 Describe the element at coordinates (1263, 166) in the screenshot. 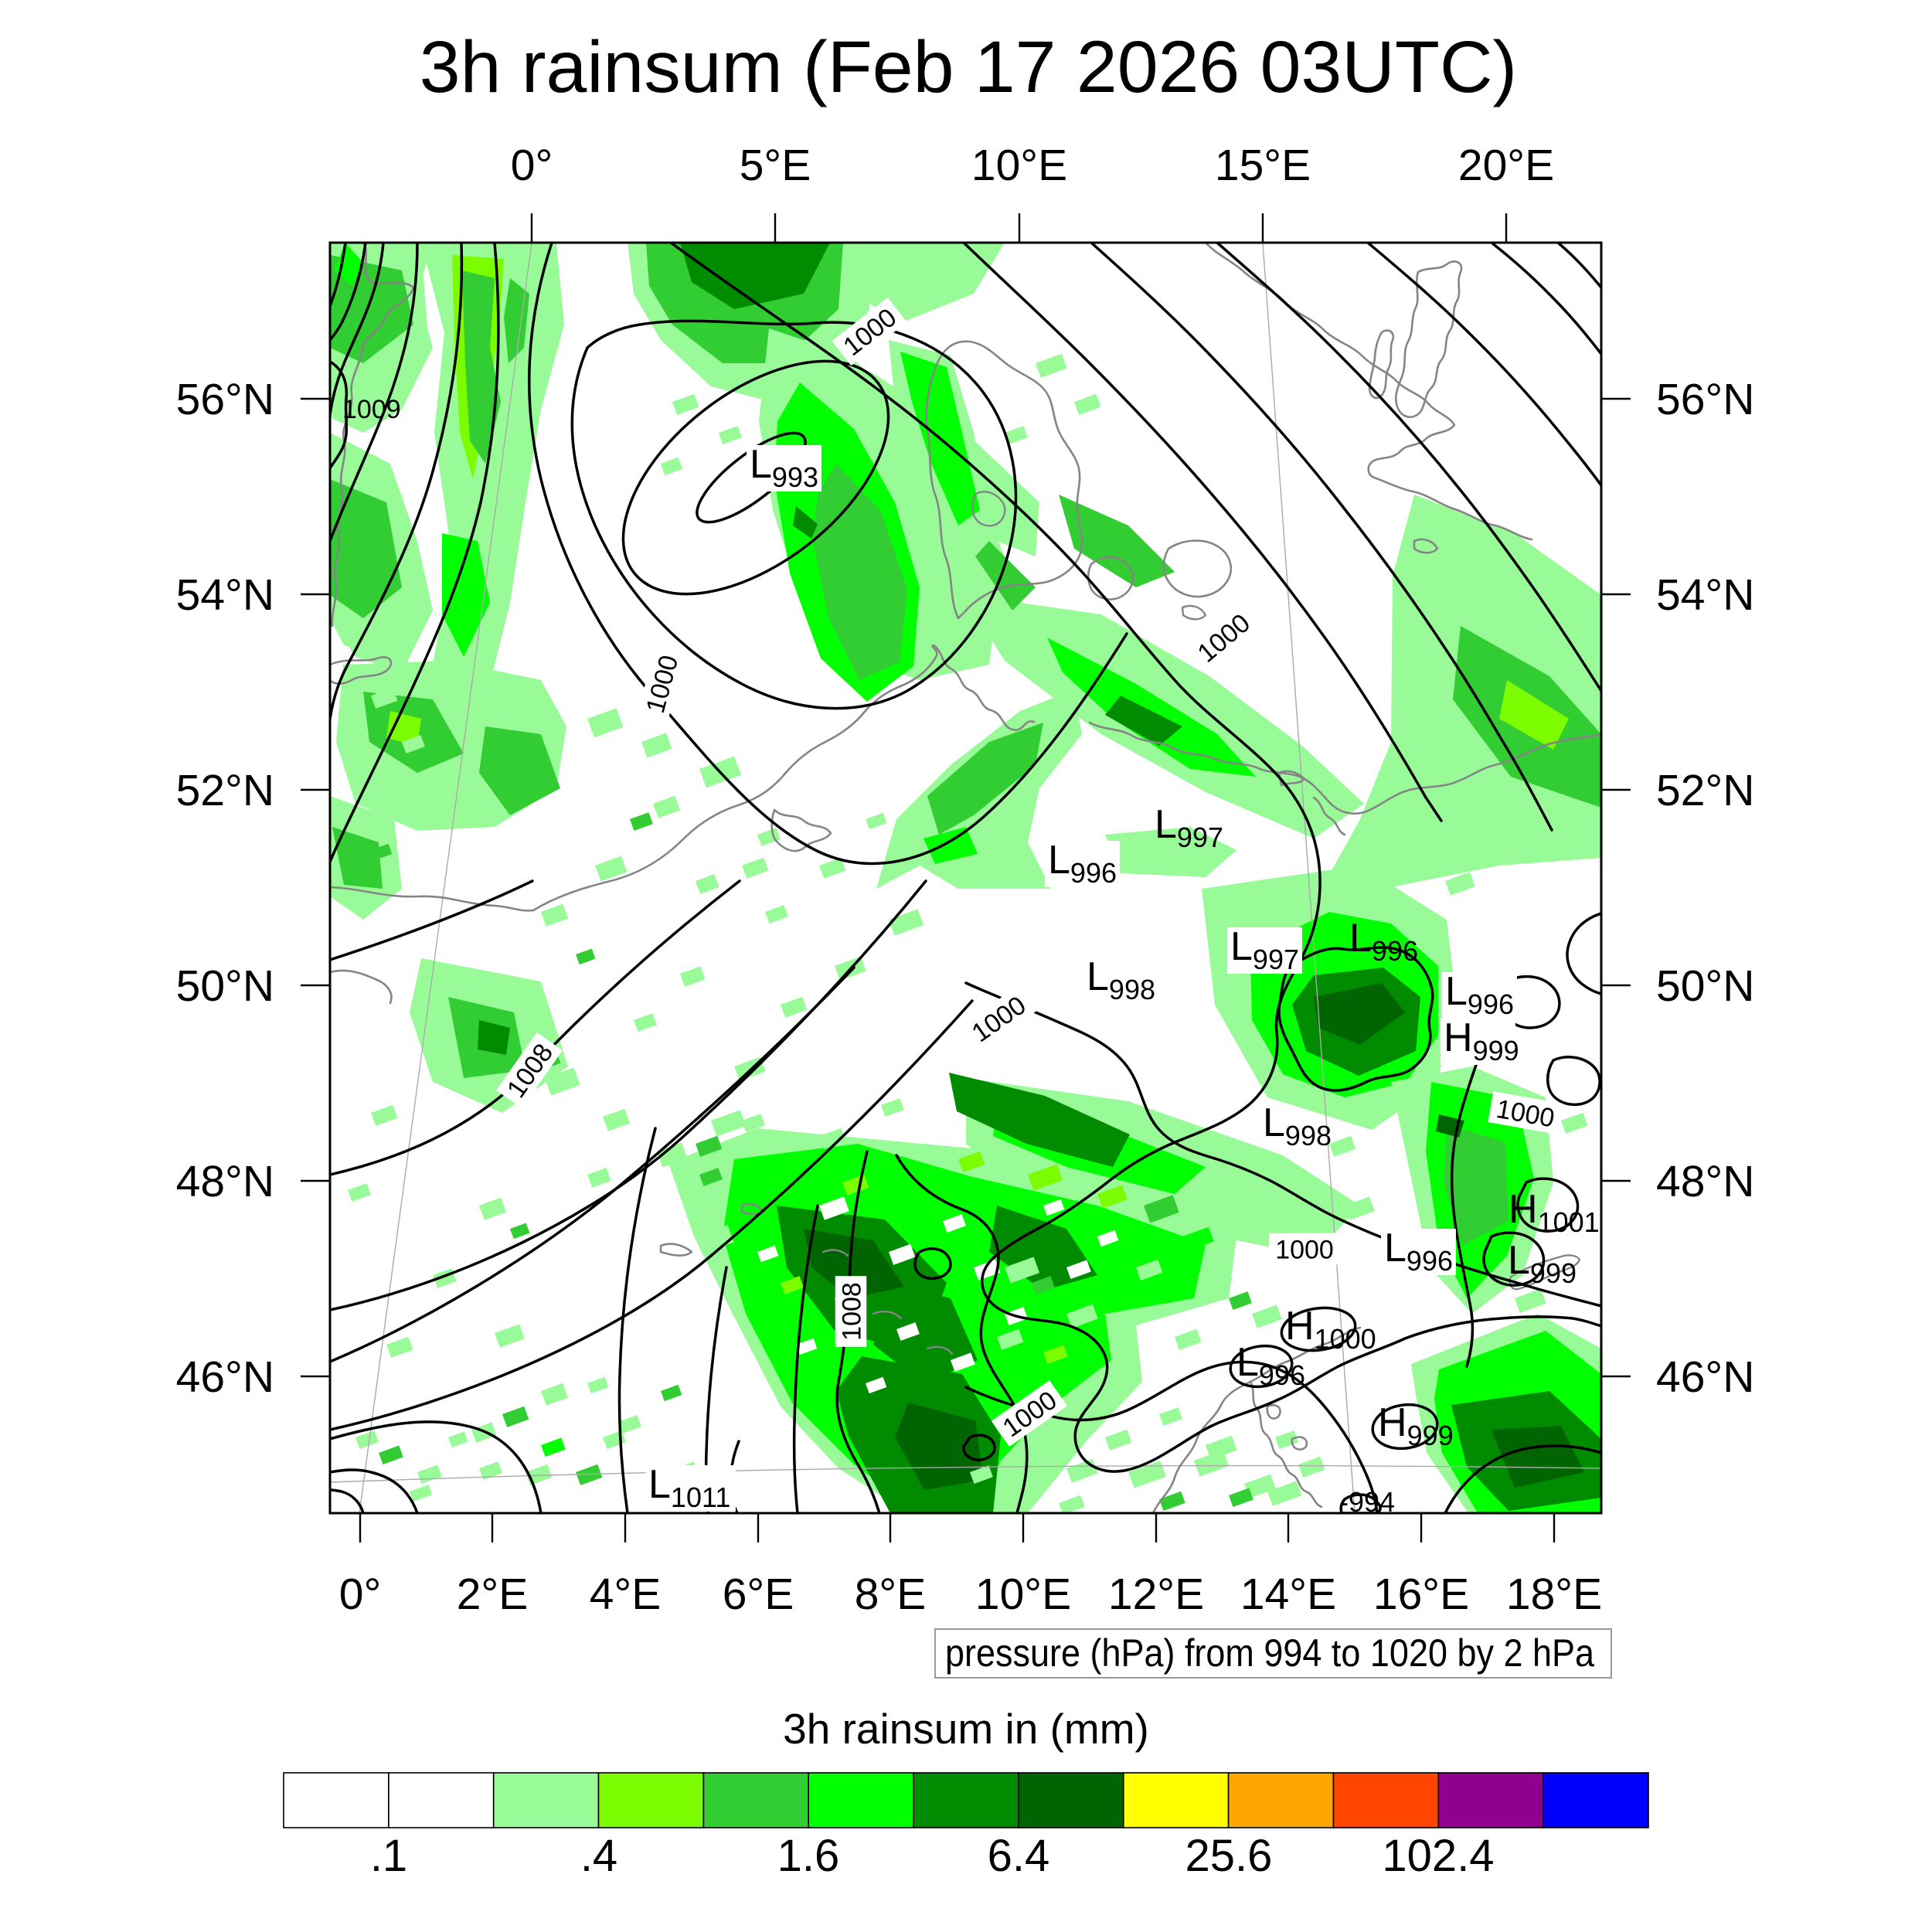

I see `svg-text: 15°E` at that location.